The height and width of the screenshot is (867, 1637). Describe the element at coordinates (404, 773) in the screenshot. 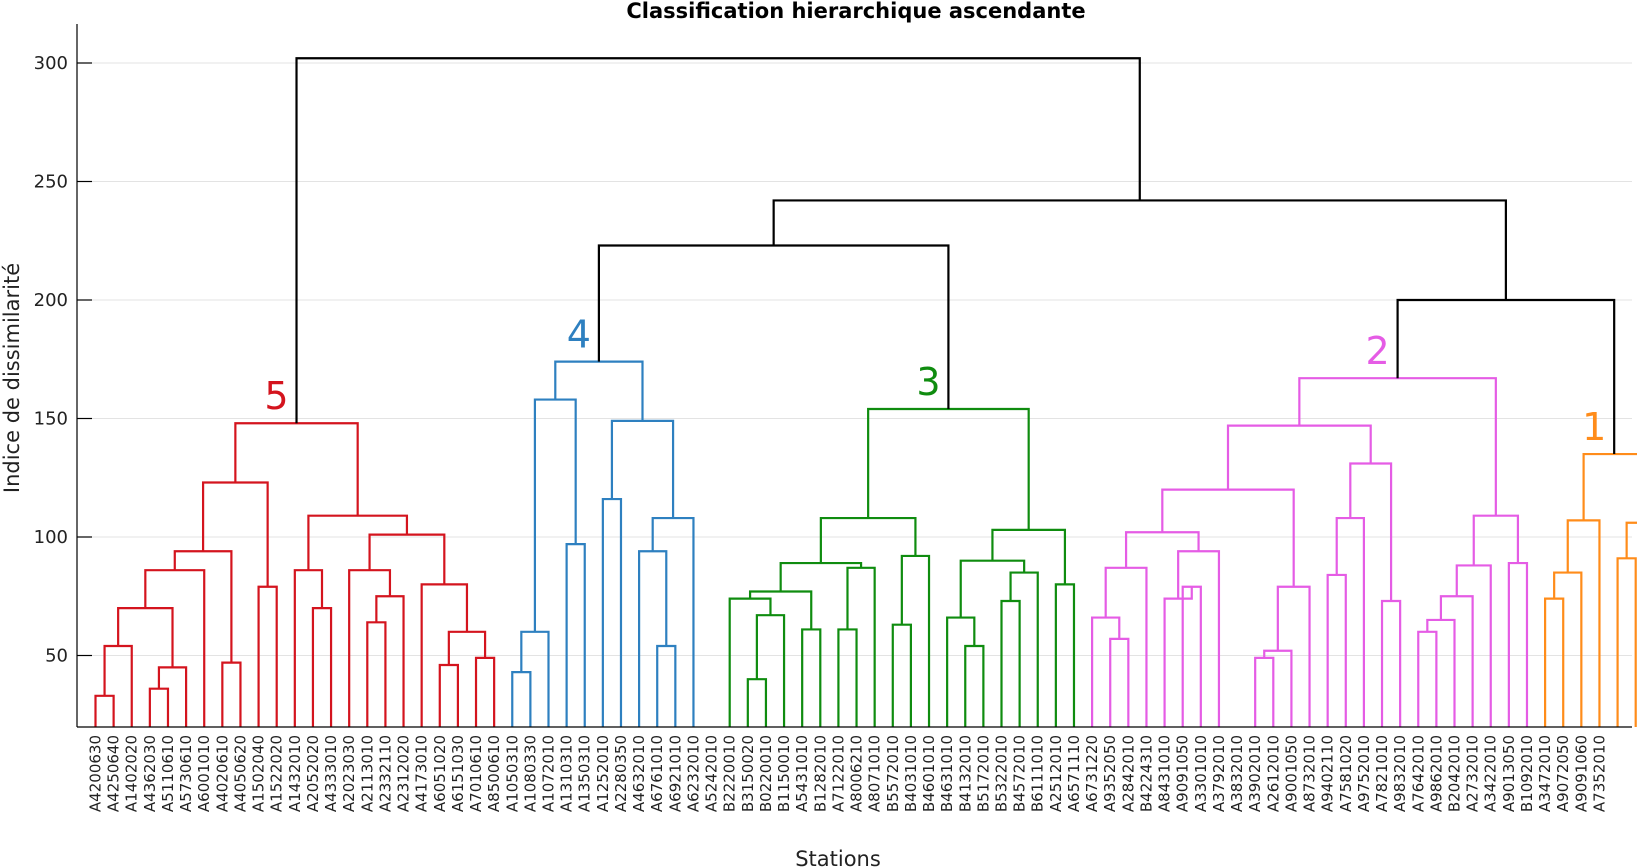

I see `leaf-label: A2312020` at that location.